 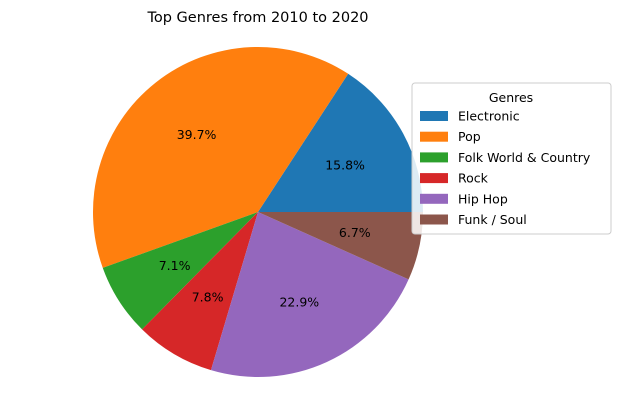 I want to click on legend-label-folk-world-country: Folk World & Country, so click(x=524, y=157).